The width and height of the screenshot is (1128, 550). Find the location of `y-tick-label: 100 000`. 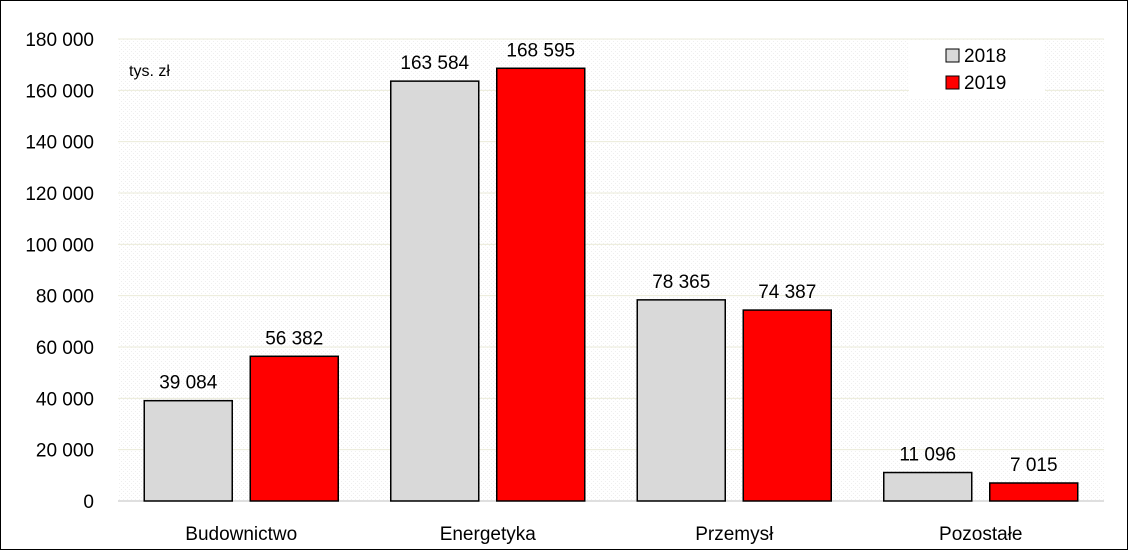

y-tick-label: 100 000 is located at coordinates (59, 245).